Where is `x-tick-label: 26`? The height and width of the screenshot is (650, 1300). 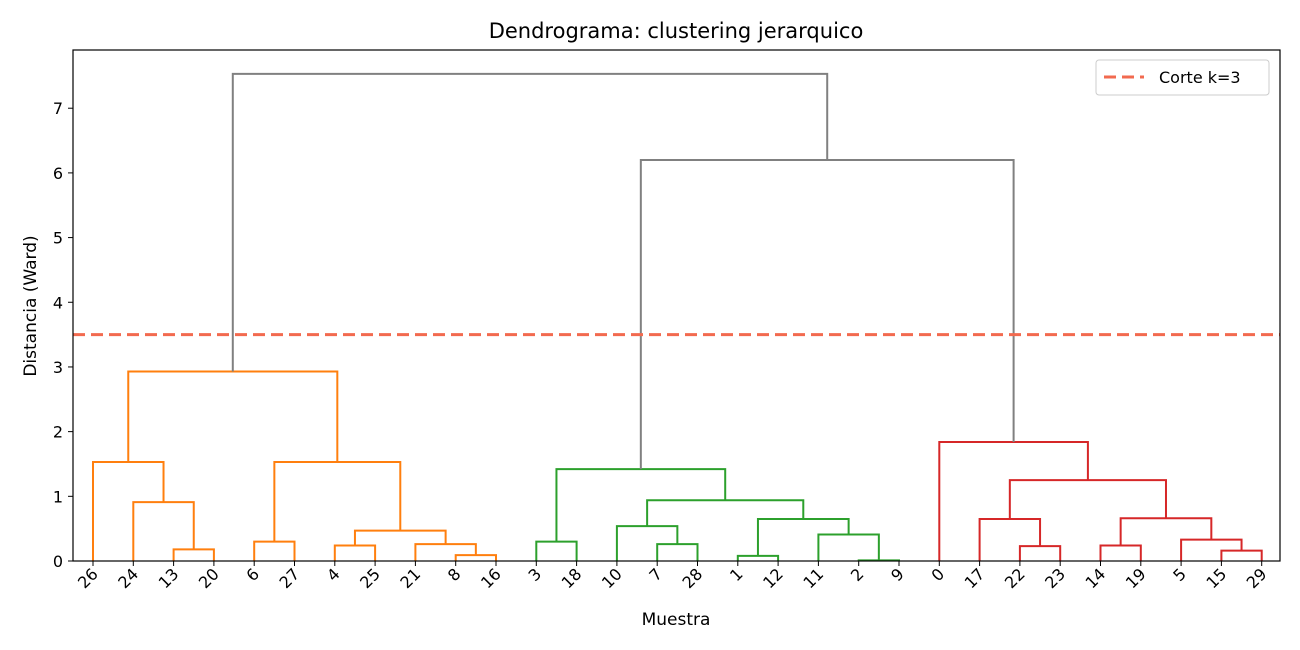 x-tick-label: 26 is located at coordinates (88, 578).